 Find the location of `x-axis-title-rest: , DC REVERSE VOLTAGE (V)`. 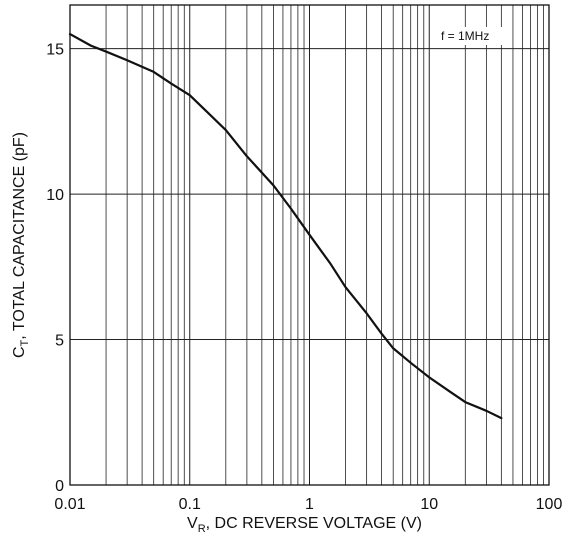

x-axis-title-rest: , DC REVERSE VOLTAGE (V) is located at coordinates (314, 523).